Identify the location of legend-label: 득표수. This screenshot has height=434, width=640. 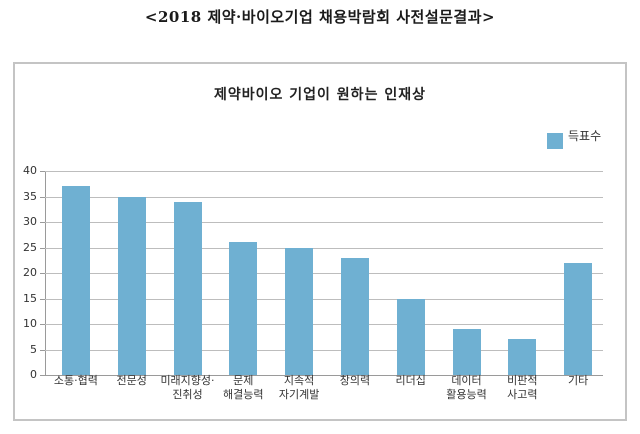
(585, 136).